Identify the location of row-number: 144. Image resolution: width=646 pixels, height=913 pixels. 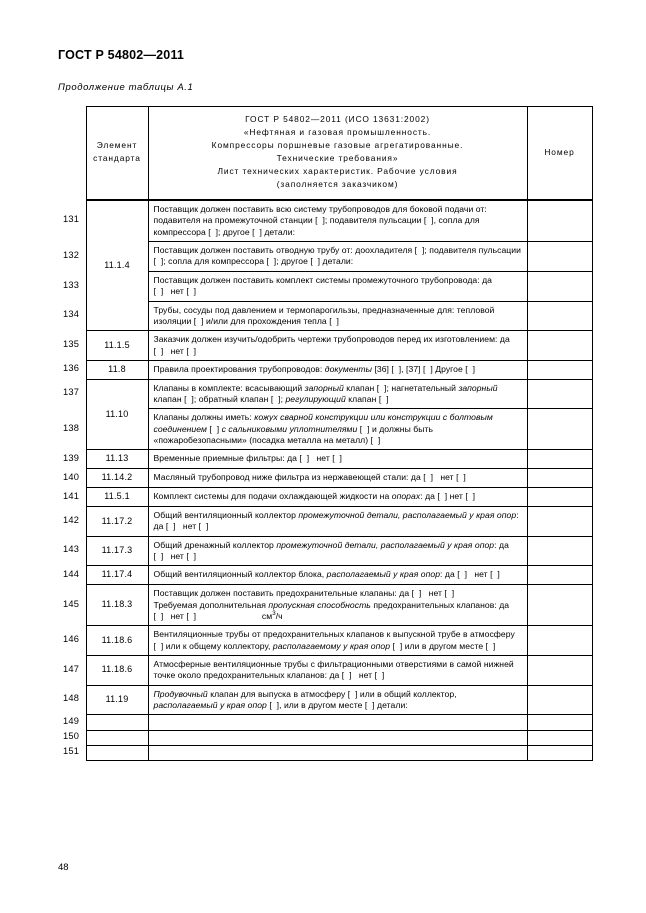
(72, 575).